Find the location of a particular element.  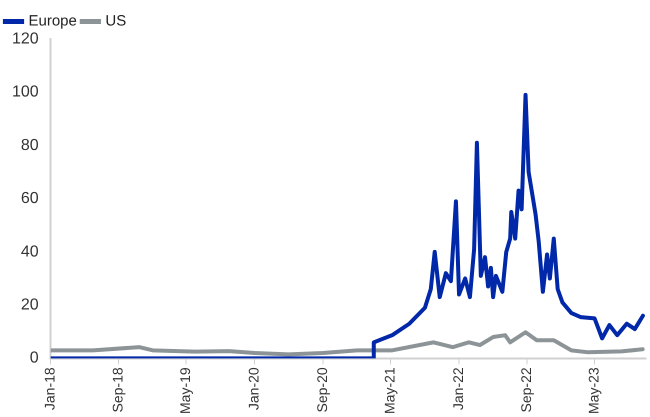

x-tick-label: Jan-20 is located at coordinates (254, 388).